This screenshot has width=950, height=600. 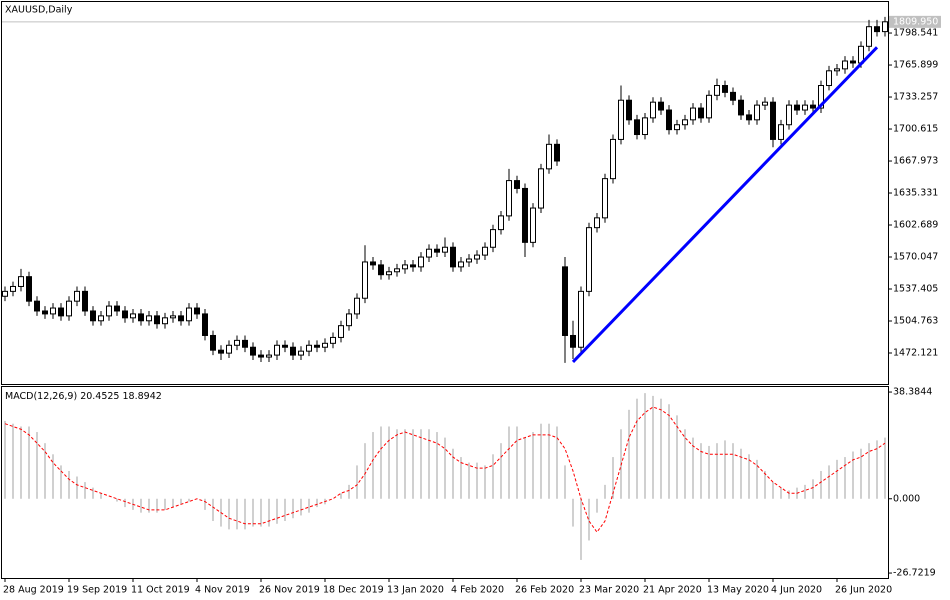 What do you see at coordinates (477, 590) in the screenshot?
I see `x-tick-label: 4 Feb 2020` at bounding box center [477, 590].